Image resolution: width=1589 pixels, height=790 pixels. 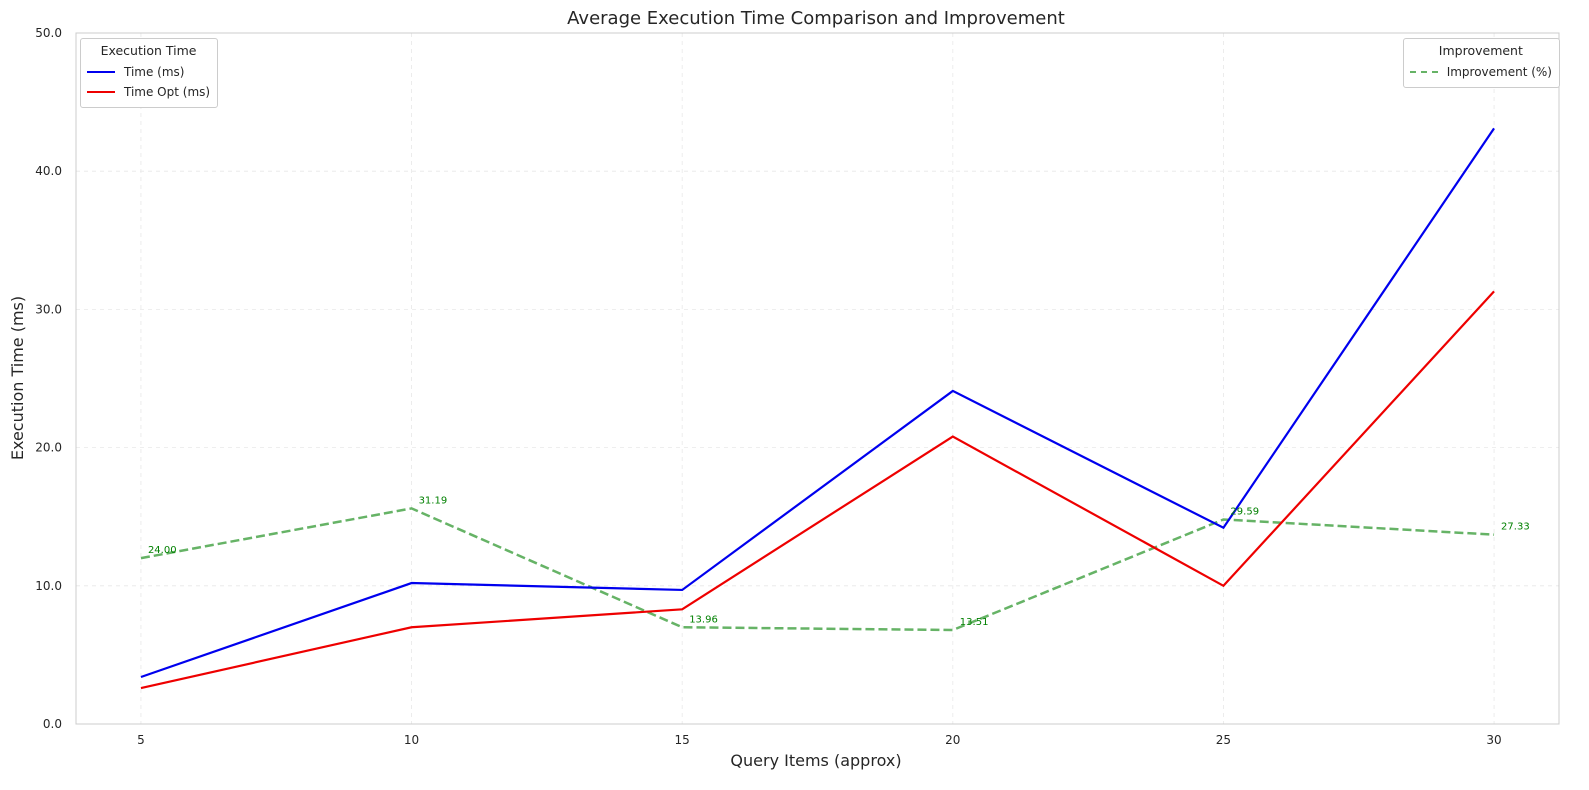 I want to click on y-tick-label: 20.0, so click(x=48, y=448).